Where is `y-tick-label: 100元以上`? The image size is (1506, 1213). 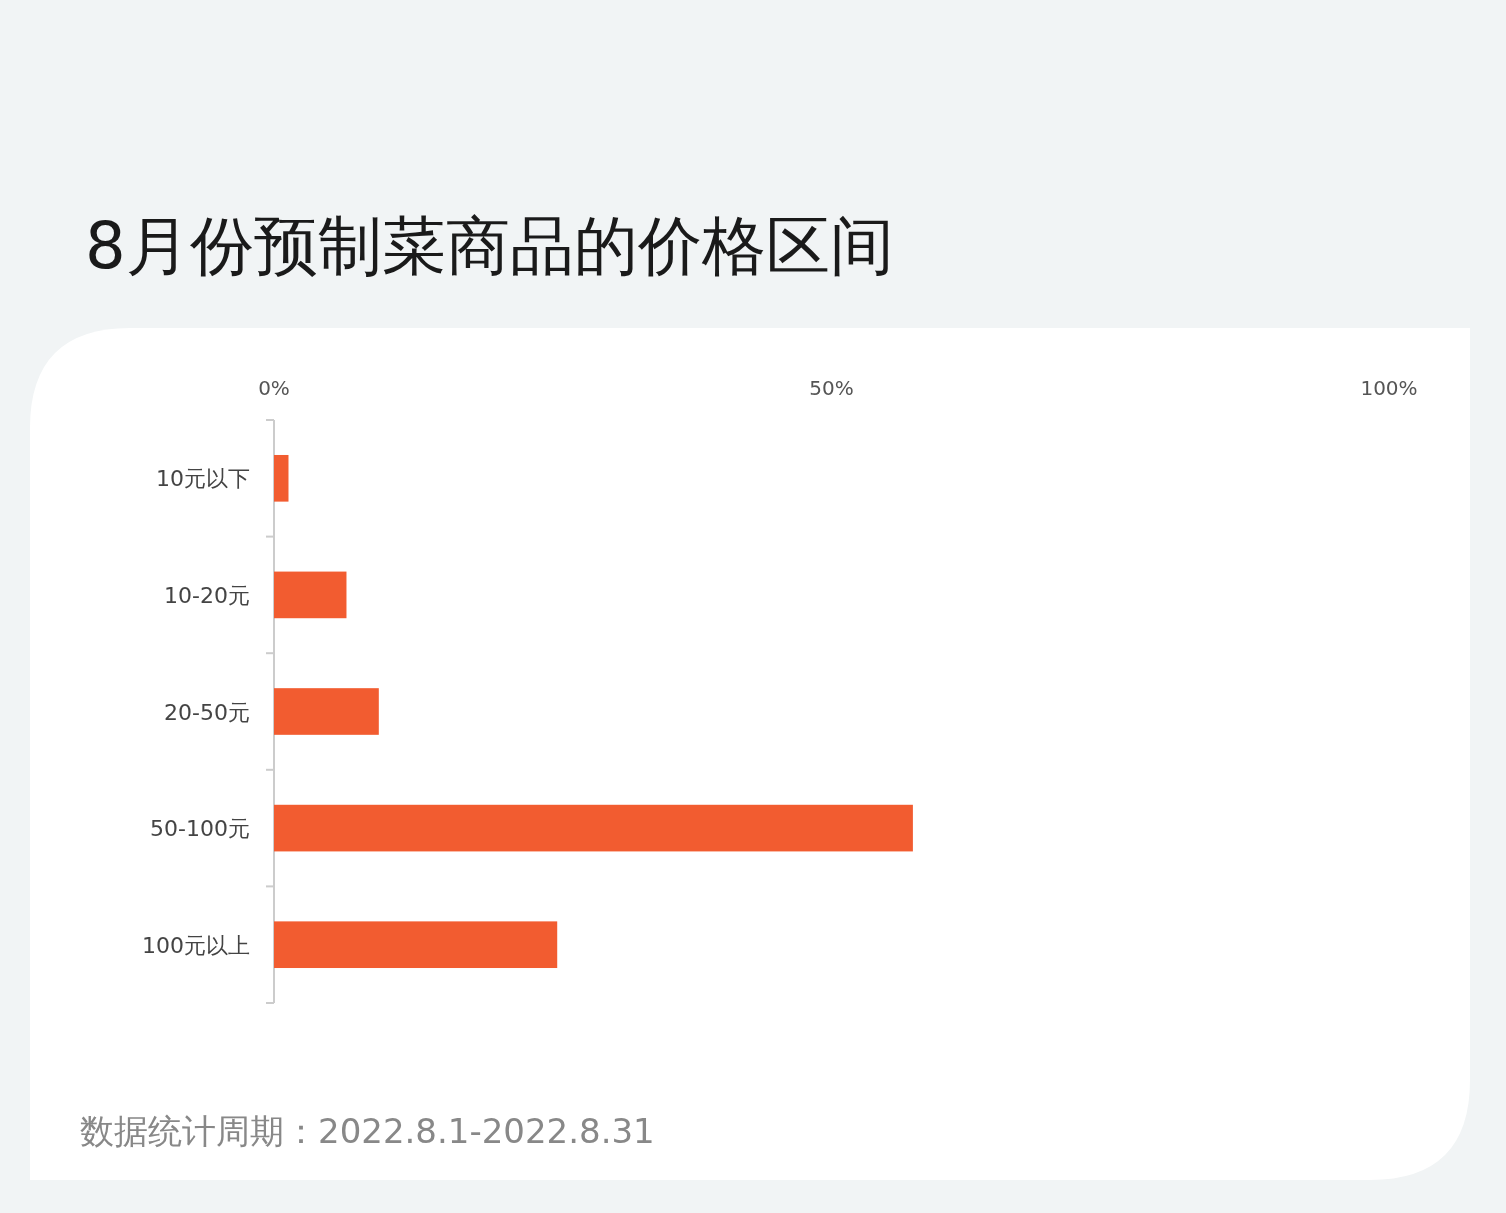 y-tick-label: 100元以上 is located at coordinates (196, 945).